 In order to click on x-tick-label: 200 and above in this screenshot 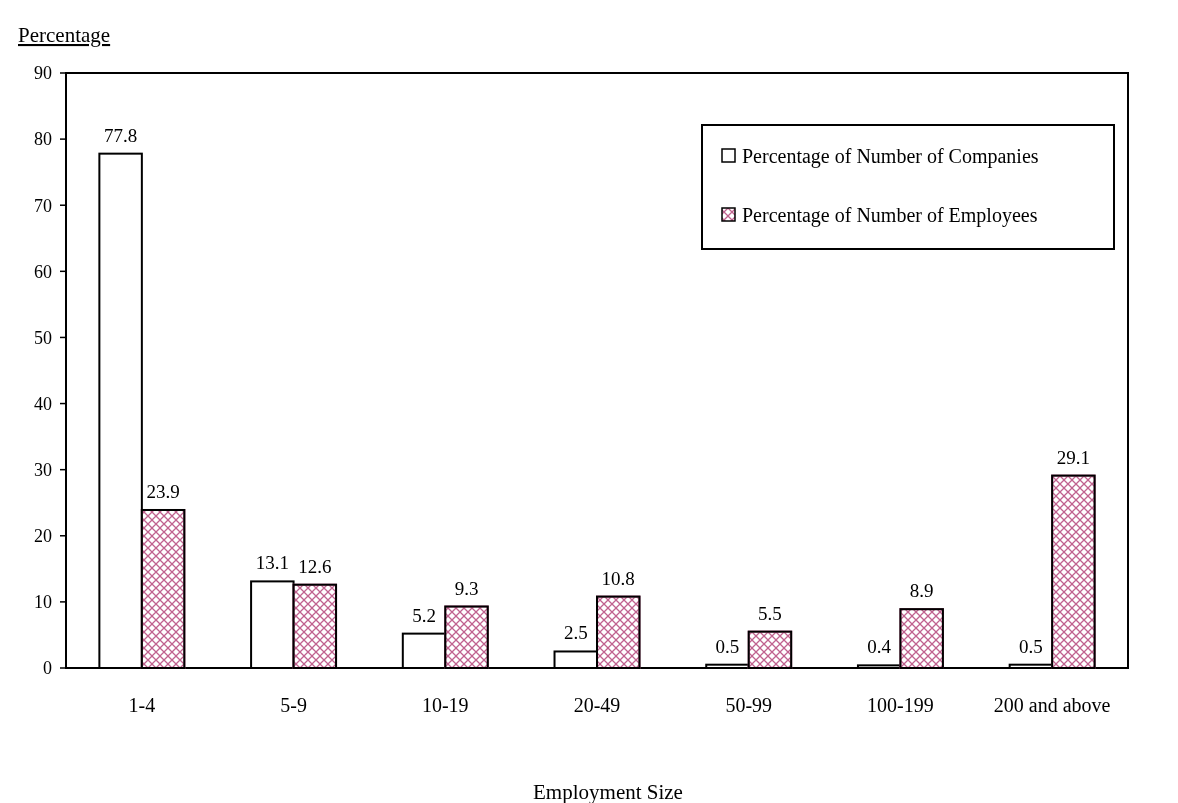, I will do `click(1052, 705)`.